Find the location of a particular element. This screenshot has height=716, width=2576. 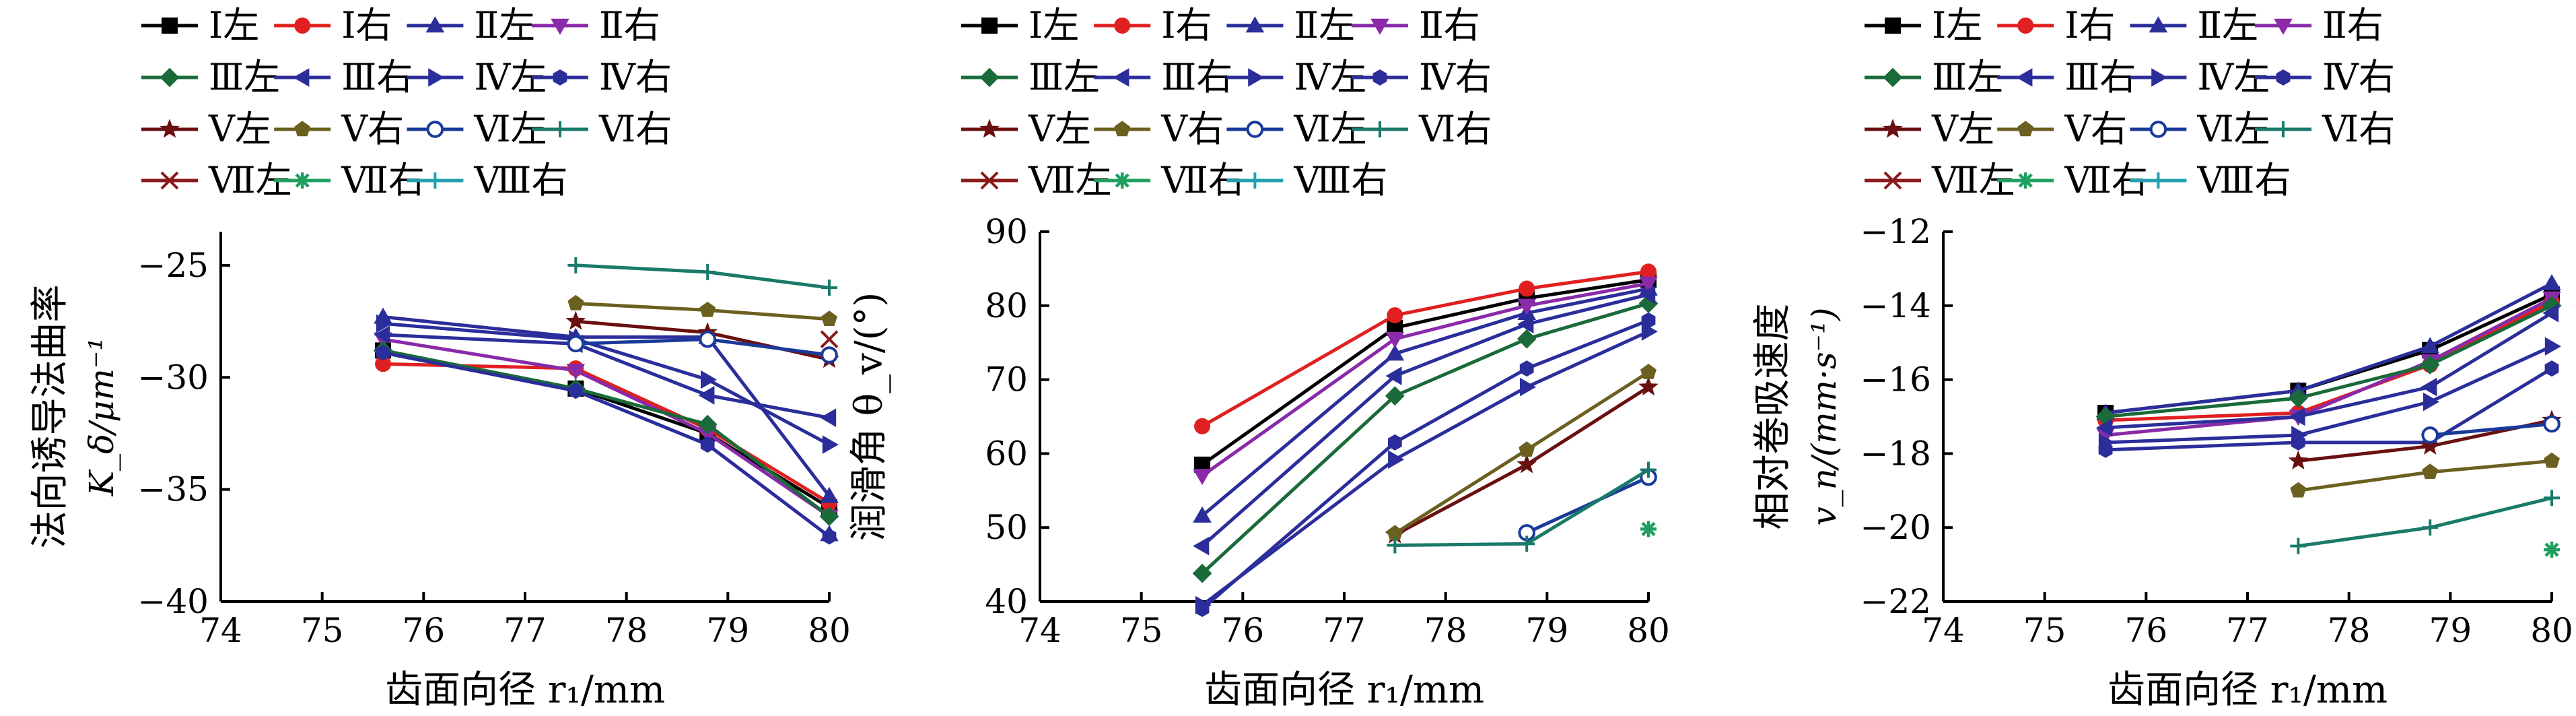

legend-label: Ⅰ左 is located at coordinates (1957, 25).